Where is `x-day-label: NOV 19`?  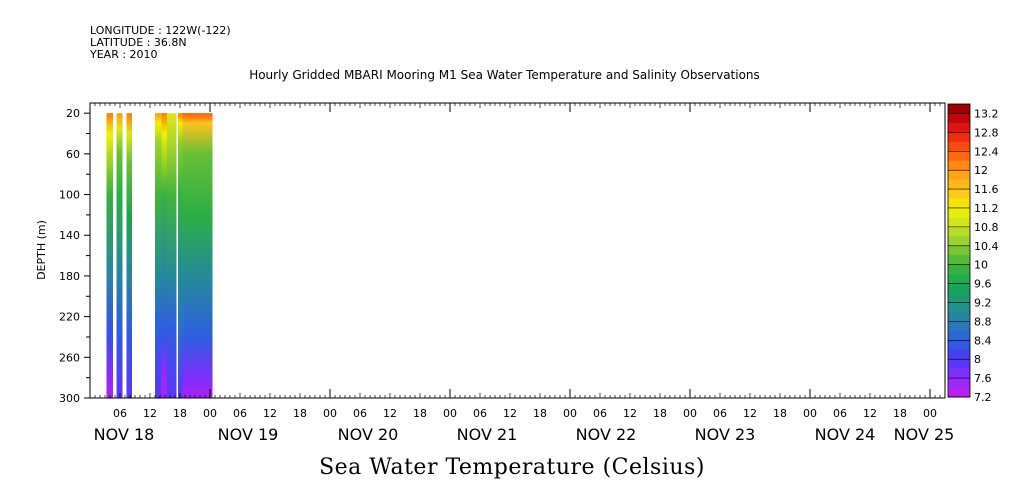
x-day-label: NOV 19 is located at coordinates (248, 434).